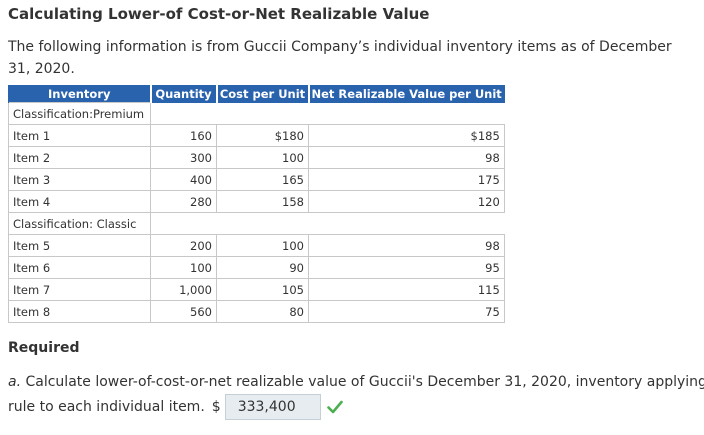  What do you see at coordinates (406, 311) in the screenshot?
I see `nrv-cell: 75` at bounding box center [406, 311].